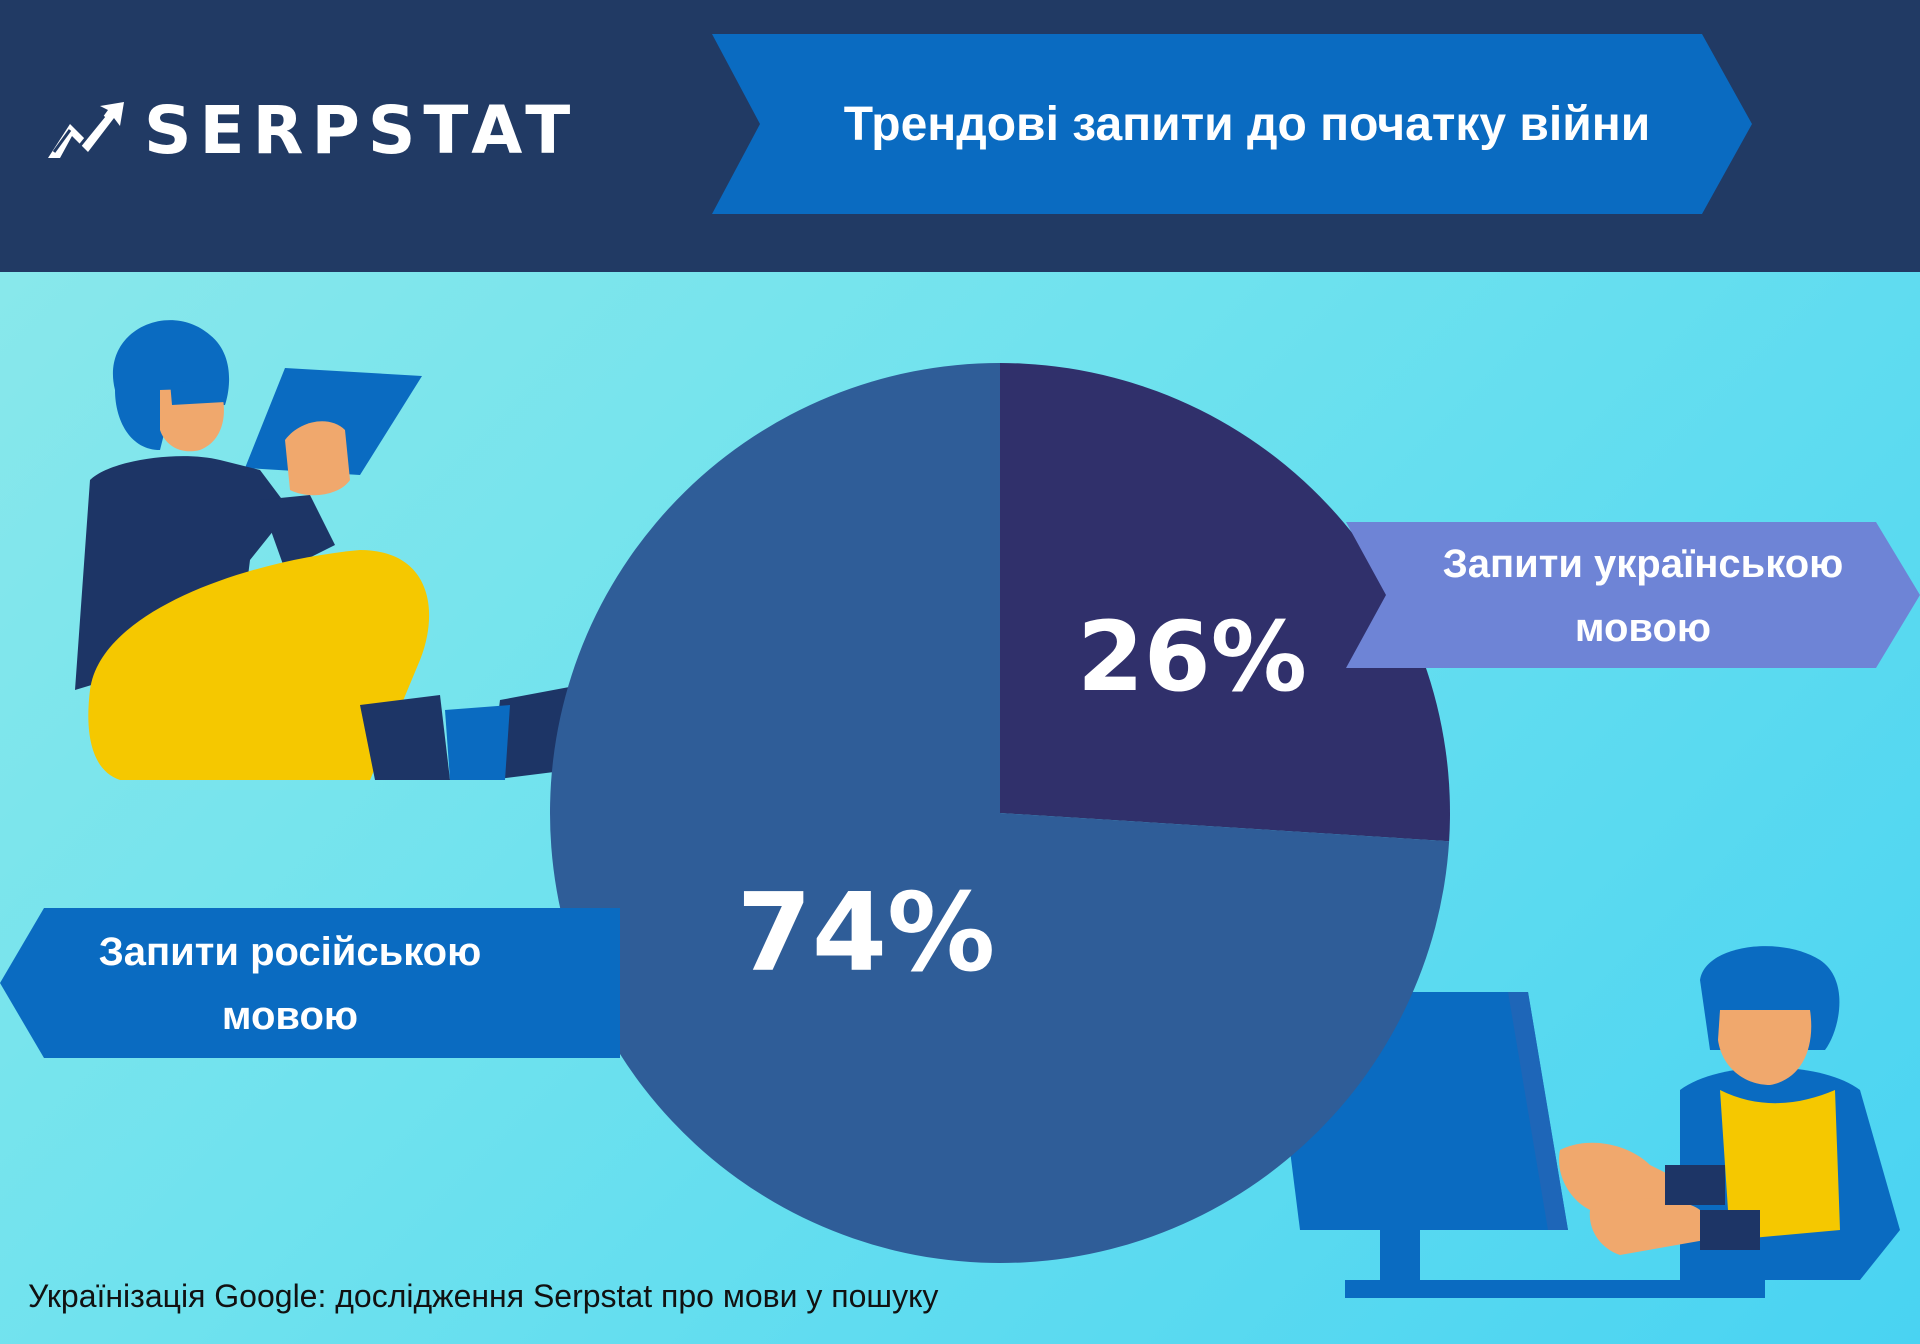 This screenshot has height=1344, width=1920. I want to click on pie-slice-value-ukrainian: 26%, so click(1192, 657).